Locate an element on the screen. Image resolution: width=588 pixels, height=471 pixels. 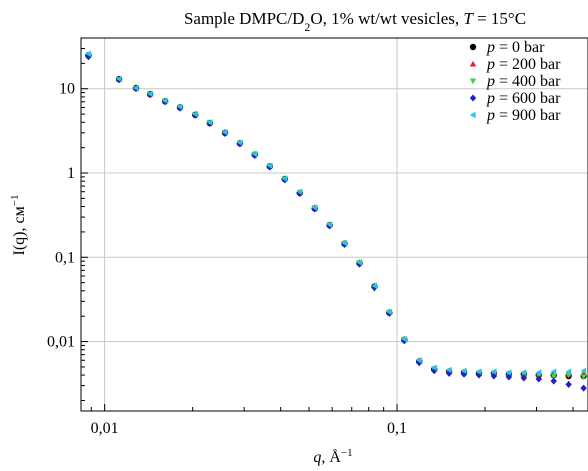
legend-label: p = 400 bar is located at coordinates (523, 81).